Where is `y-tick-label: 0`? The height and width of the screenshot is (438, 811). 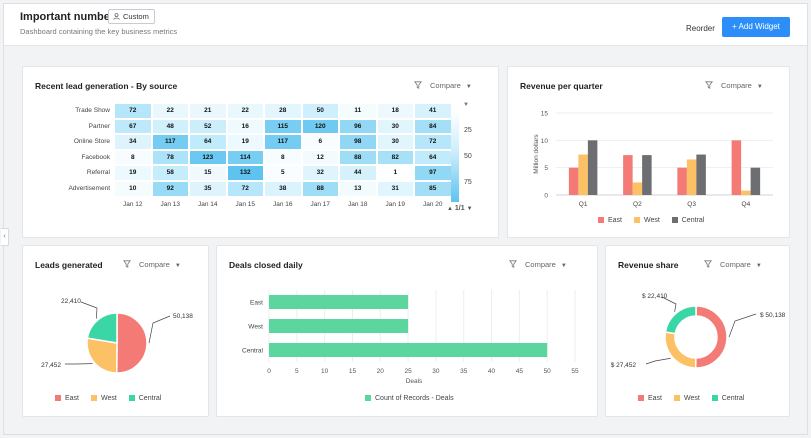
y-tick-label: 0 is located at coordinates (546, 196).